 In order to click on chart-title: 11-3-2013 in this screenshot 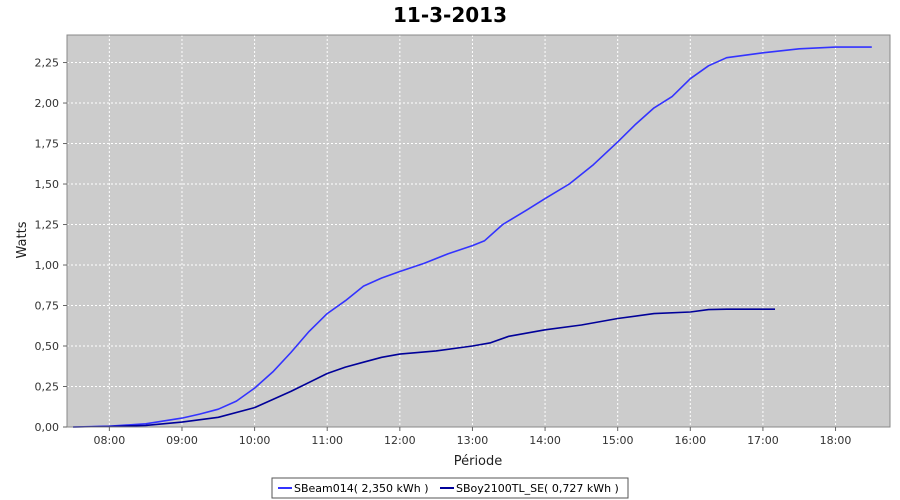, I will do `click(450, 15)`.